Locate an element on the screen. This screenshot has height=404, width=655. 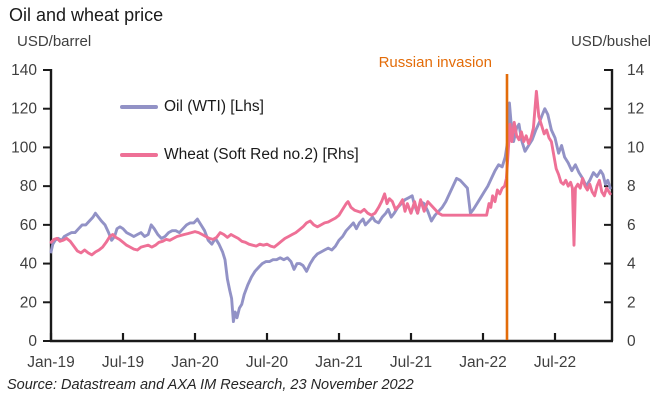
legend-label-wheat: Wheat (Soft Red no.2) [Rhs] is located at coordinates (261, 154).